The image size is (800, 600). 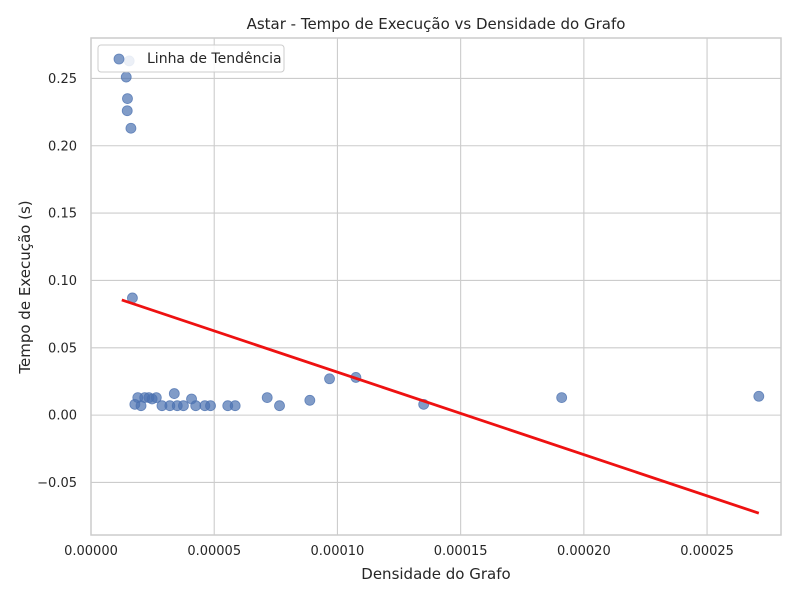 I want to click on y-tick-label: 0.25, so click(x=62, y=79).